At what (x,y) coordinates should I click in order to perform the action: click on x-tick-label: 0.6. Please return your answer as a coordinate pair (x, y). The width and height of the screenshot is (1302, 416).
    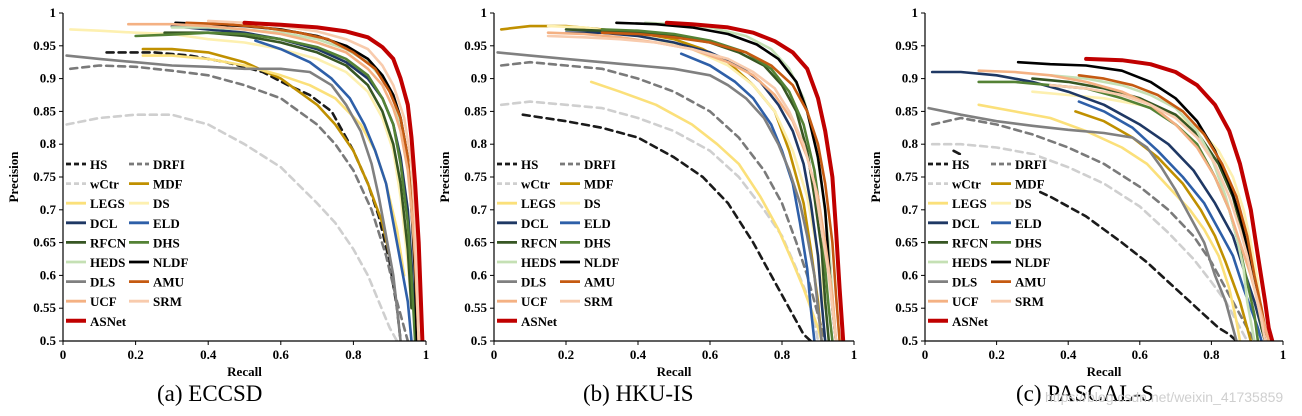
    Looking at the image, I should click on (281, 354).